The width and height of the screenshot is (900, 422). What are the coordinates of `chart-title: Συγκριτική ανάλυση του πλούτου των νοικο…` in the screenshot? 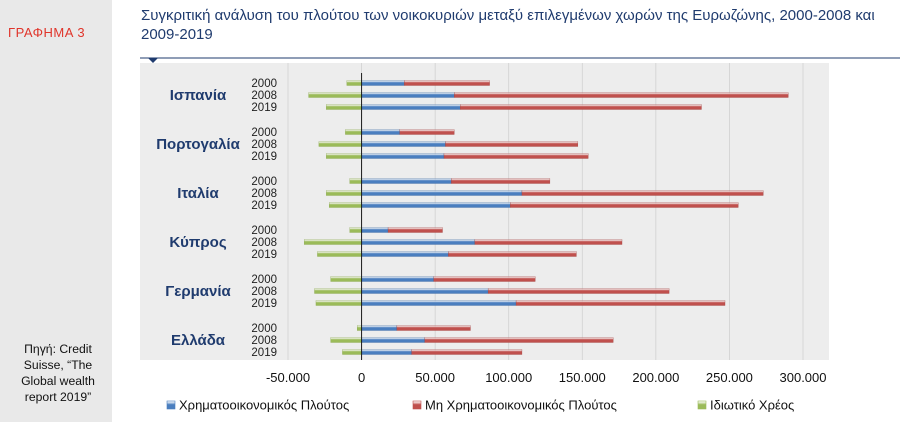 It's located at (508, 25).